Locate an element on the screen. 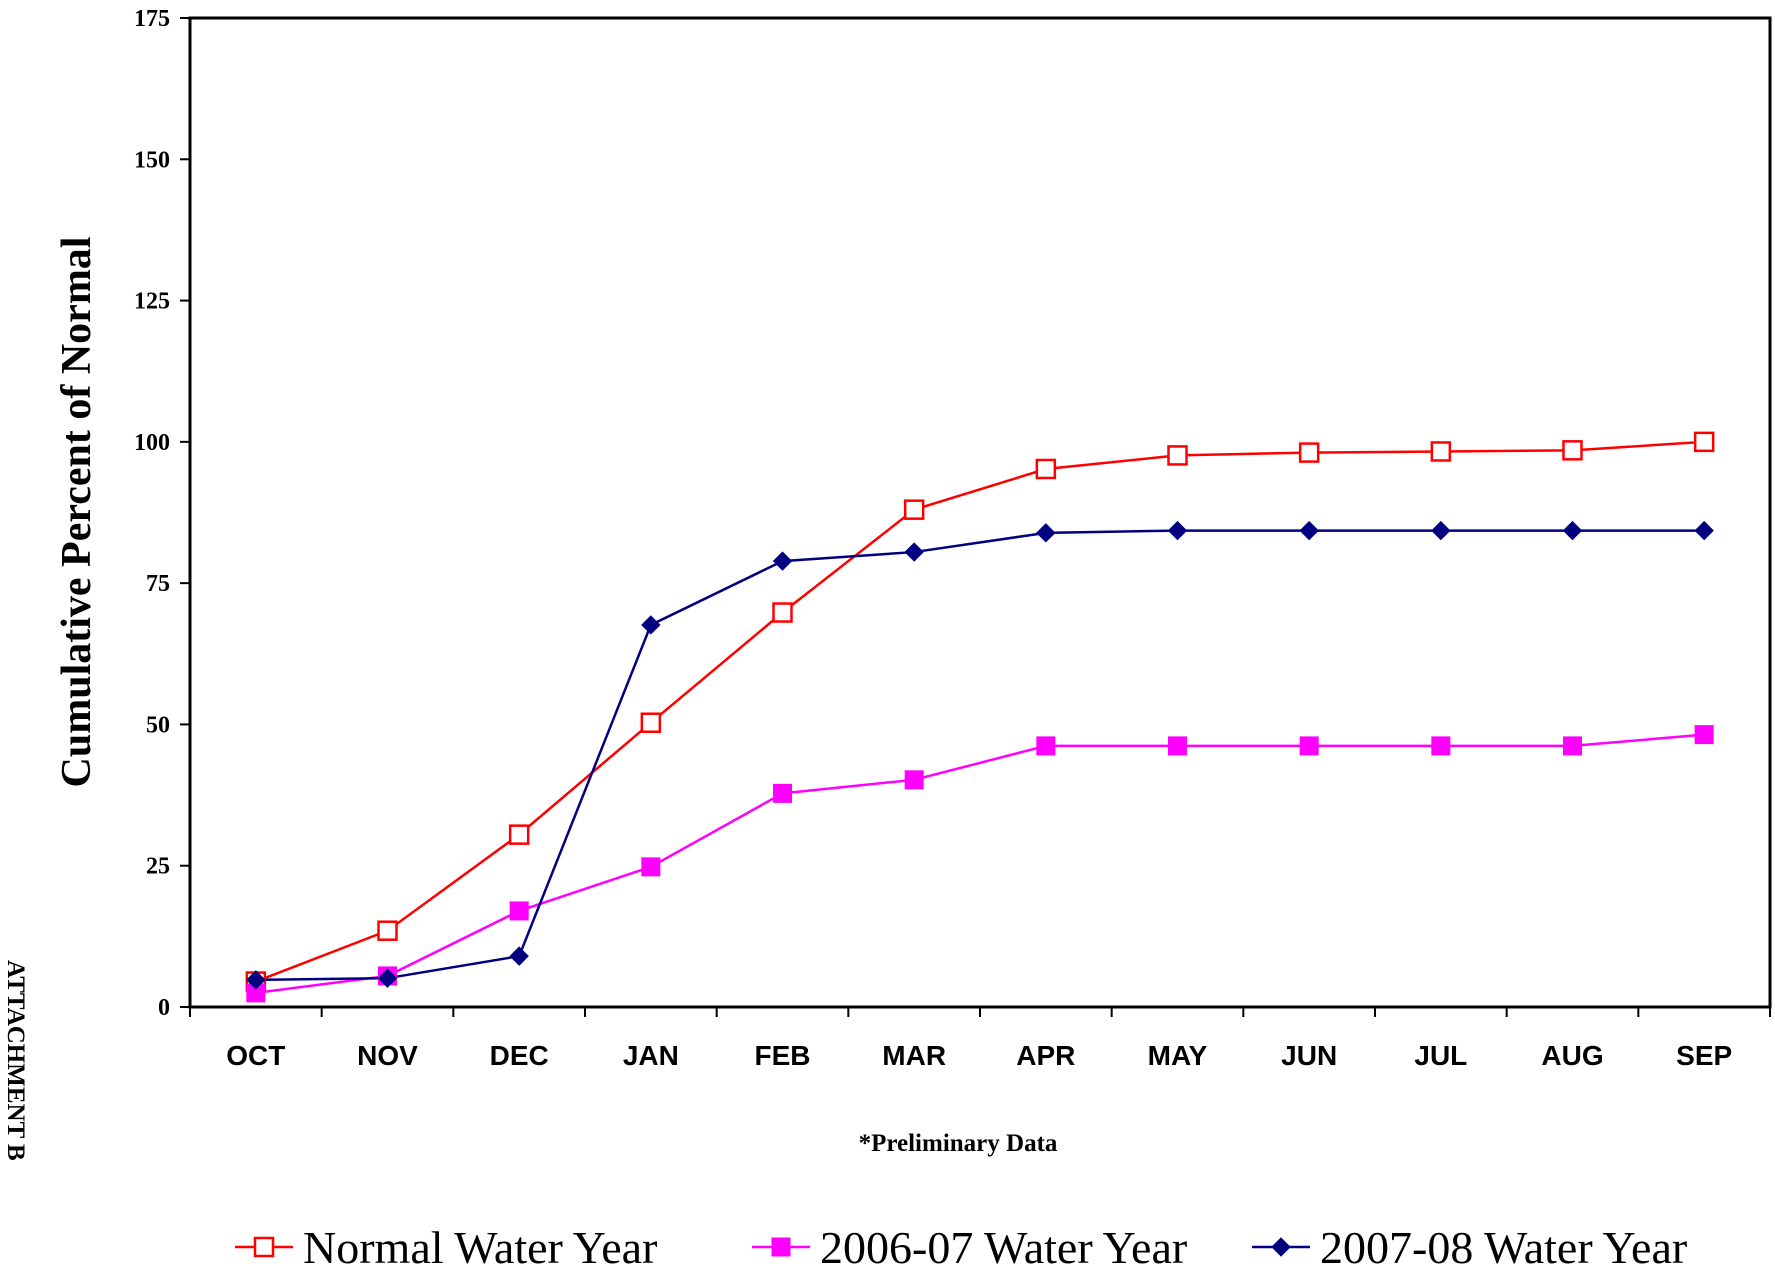  legend-item: 2007-08 Water Year is located at coordinates (1469, 1247).